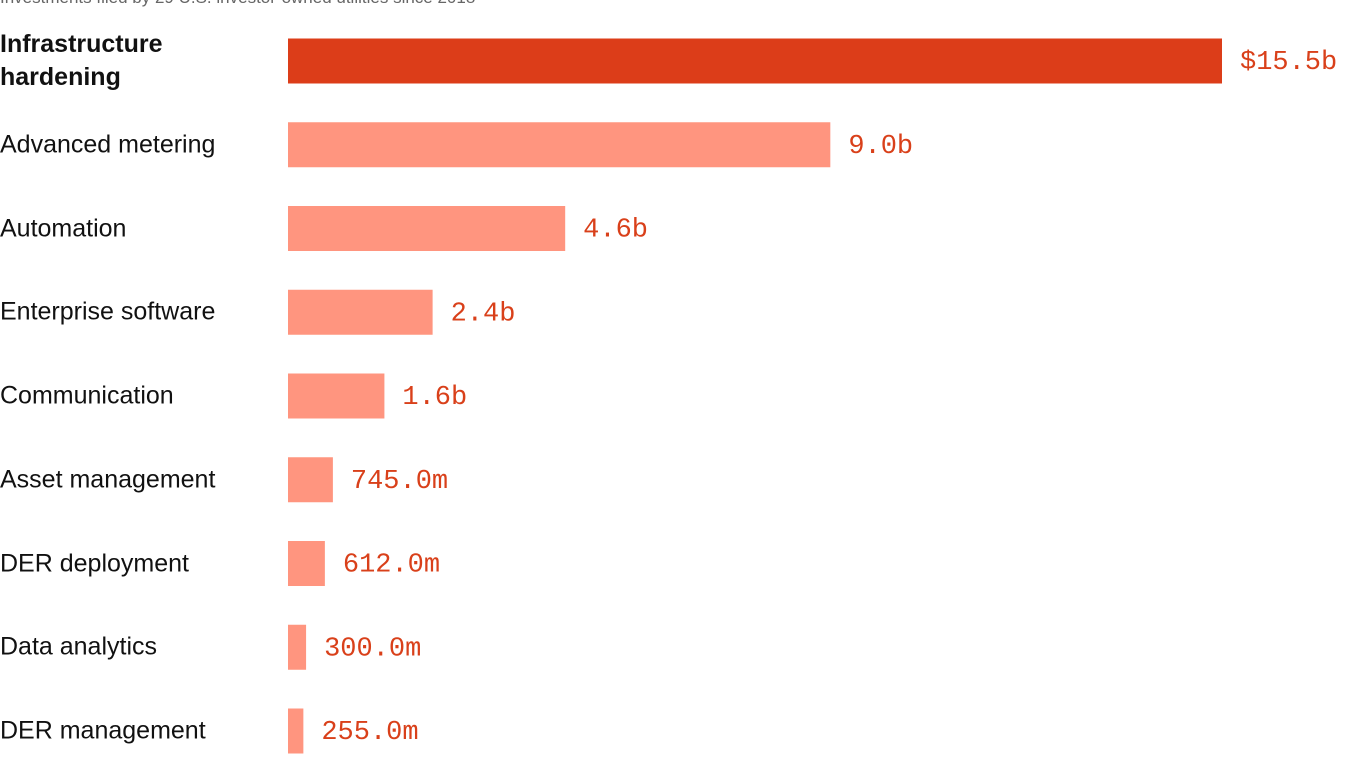 Image resolution: width=1366 pixels, height=768 pixels. What do you see at coordinates (434, 398) in the screenshot?
I see `value-label: 1.6b` at bounding box center [434, 398].